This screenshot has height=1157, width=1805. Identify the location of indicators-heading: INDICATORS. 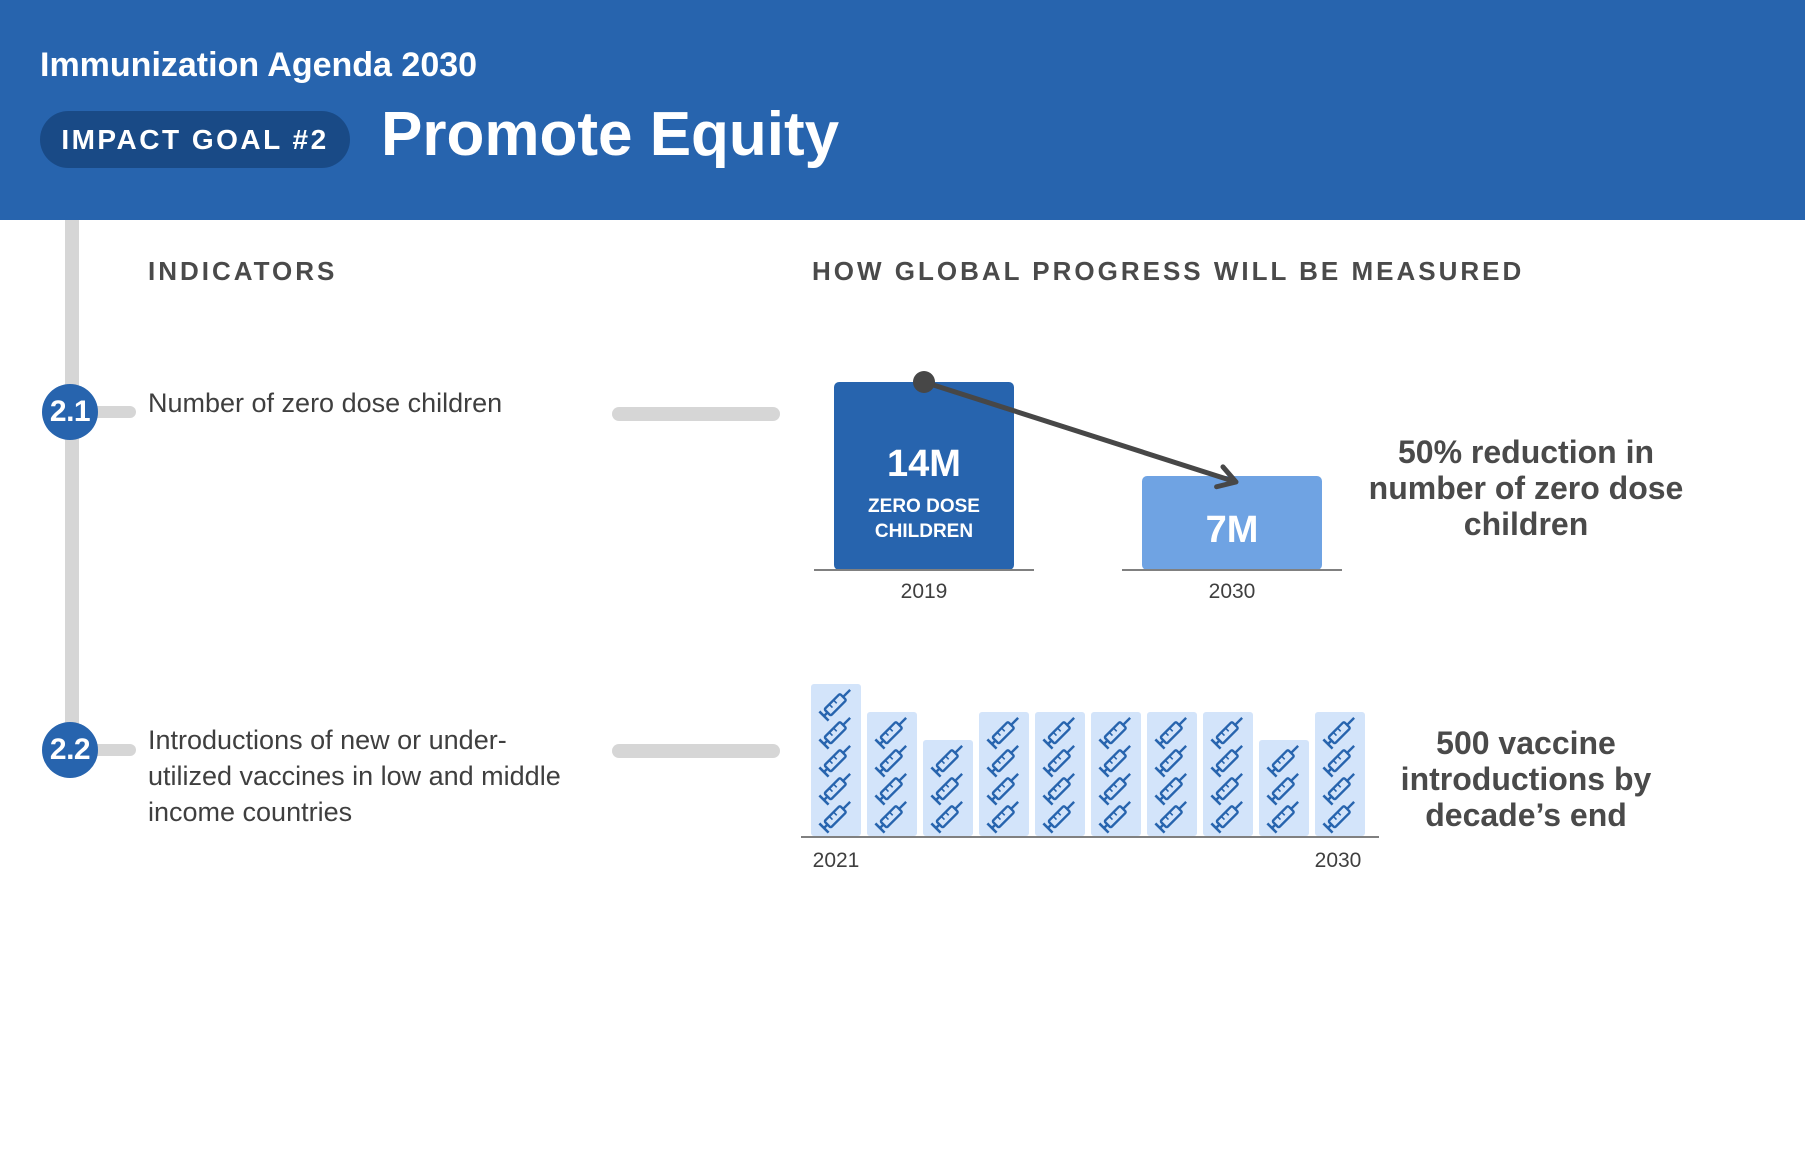
(243, 271).